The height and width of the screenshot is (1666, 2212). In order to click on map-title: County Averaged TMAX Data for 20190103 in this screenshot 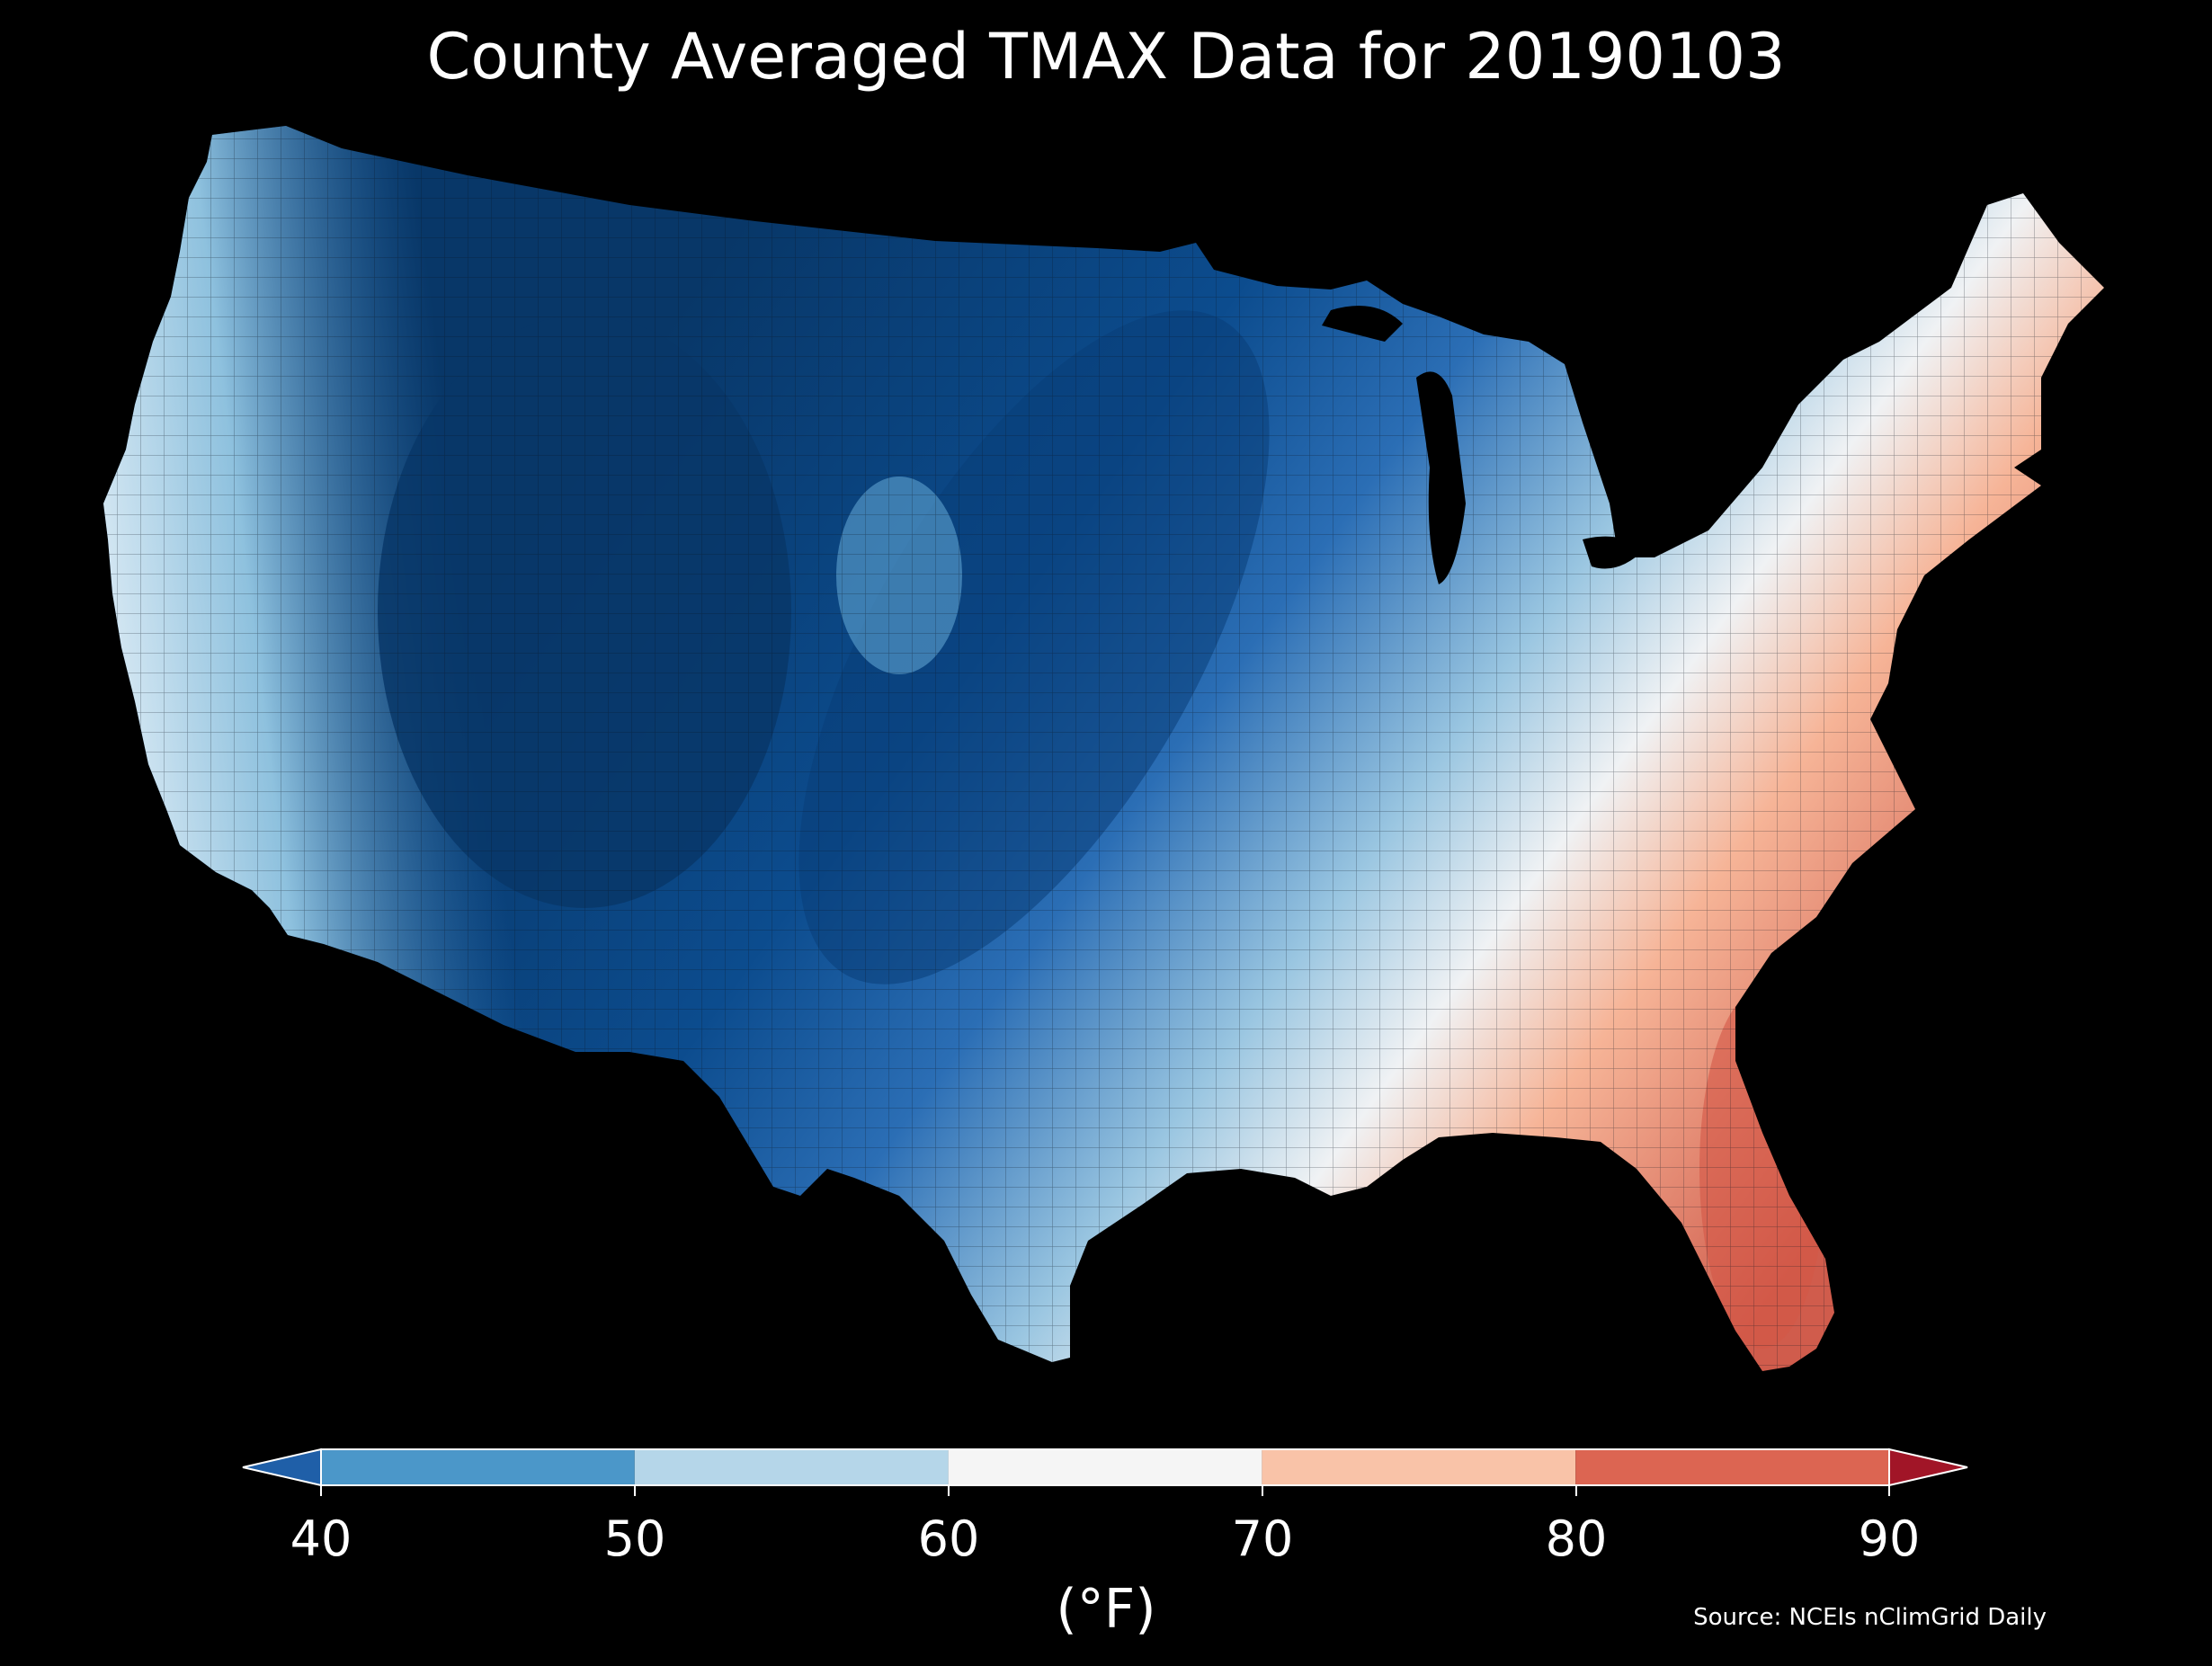, I will do `click(1106, 57)`.